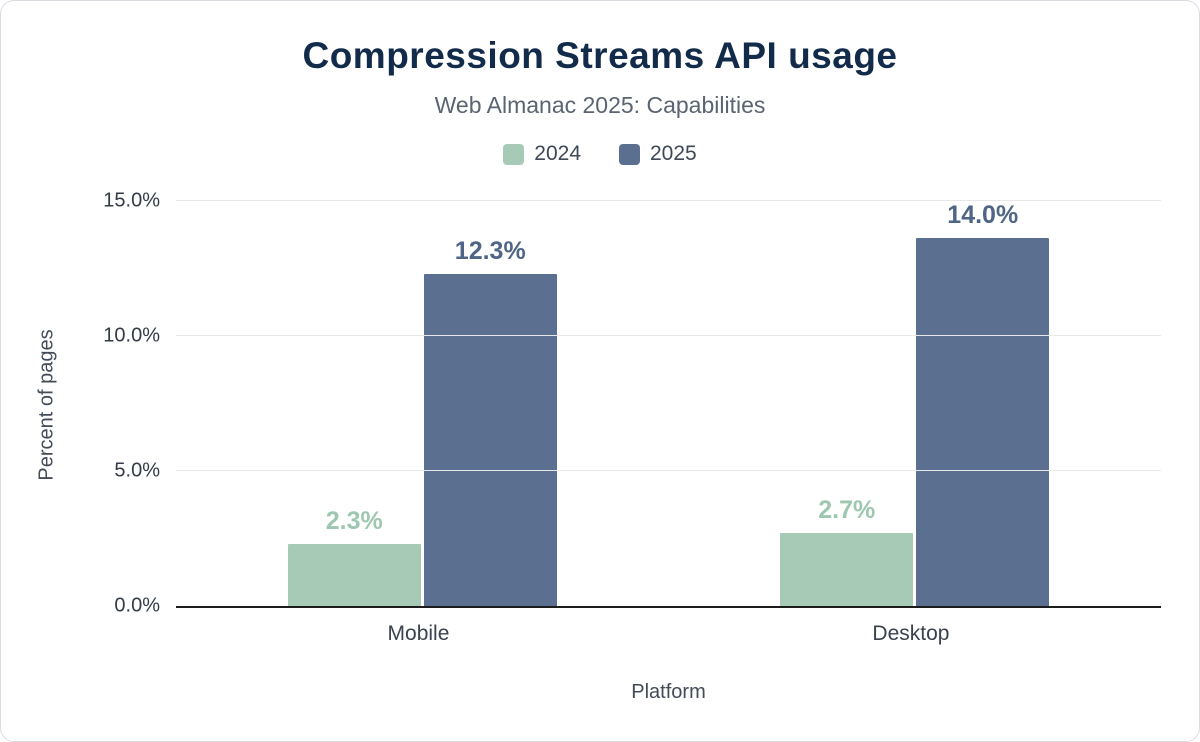  Describe the element at coordinates (137, 605) in the screenshot. I see `y-axis-tick-label: 0.0%` at that location.